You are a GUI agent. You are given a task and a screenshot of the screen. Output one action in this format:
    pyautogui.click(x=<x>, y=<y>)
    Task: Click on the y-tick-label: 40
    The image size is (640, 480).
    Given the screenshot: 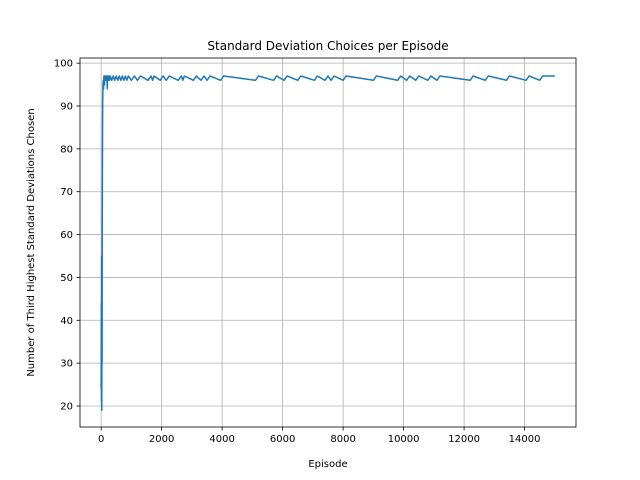 What is the action you would take?
    pyautogui.click(x=66, y=321)
    